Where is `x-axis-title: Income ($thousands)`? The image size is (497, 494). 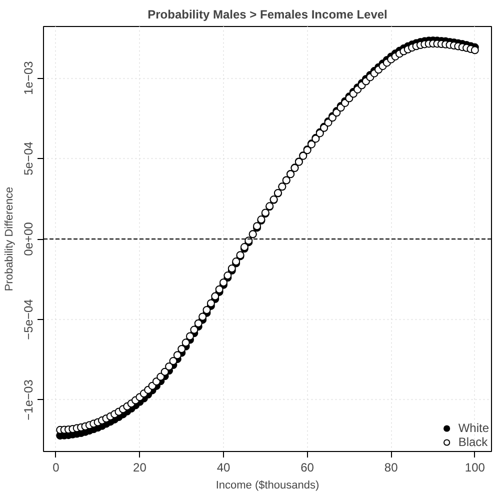 x-axis-title: Income ($thousands) is located at coordinates (268, 486).